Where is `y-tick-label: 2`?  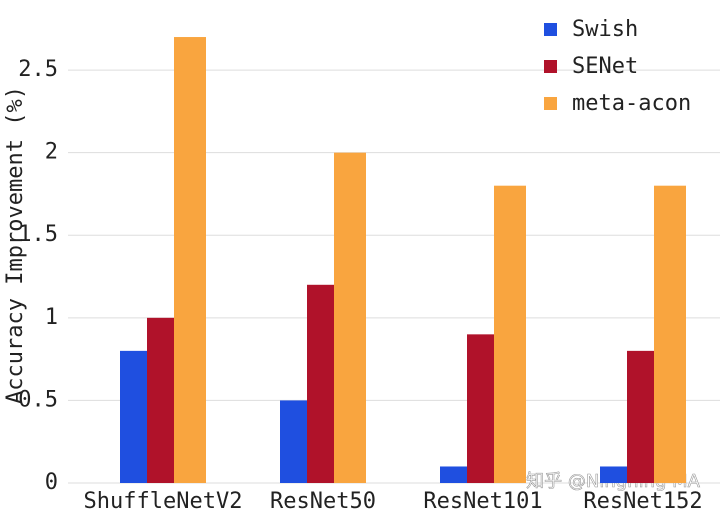
y-tick-label: 2 is located at coordinates (51, 152).